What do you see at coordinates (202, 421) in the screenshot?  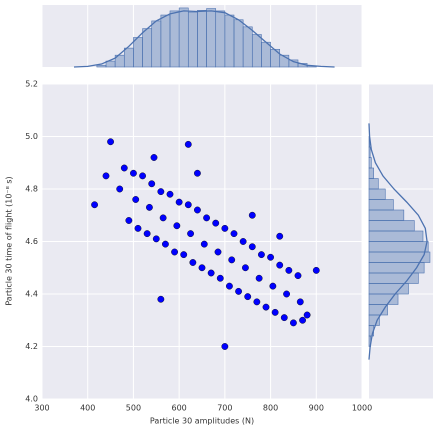 I see `x-axis-label: Particle 30 amplitudes (N)` at bounding box center [202, 421].